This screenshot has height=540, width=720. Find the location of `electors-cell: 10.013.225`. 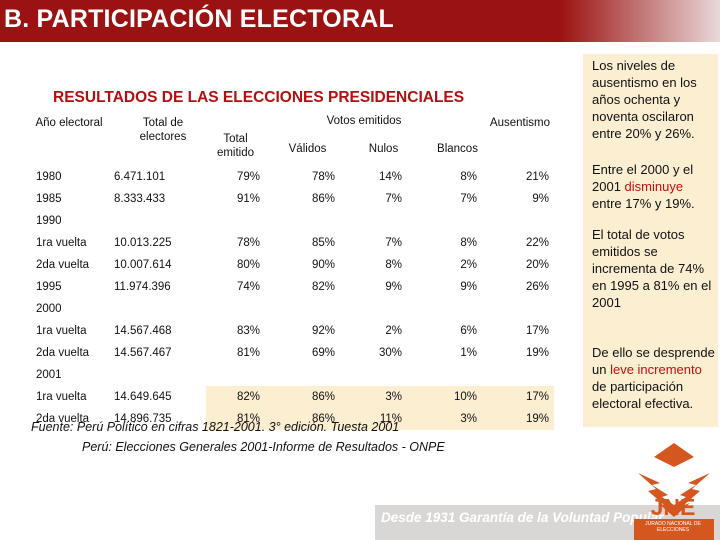

electors-cell: 10.013.225 is located at coordinates (143, 243).